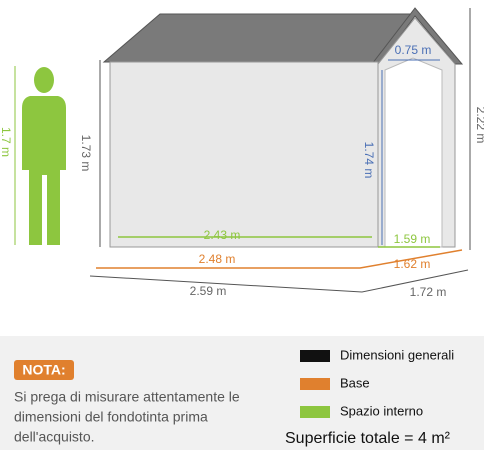  Describe the element at coordinates (44, 156) in the screenshot. I see `person` at that location.